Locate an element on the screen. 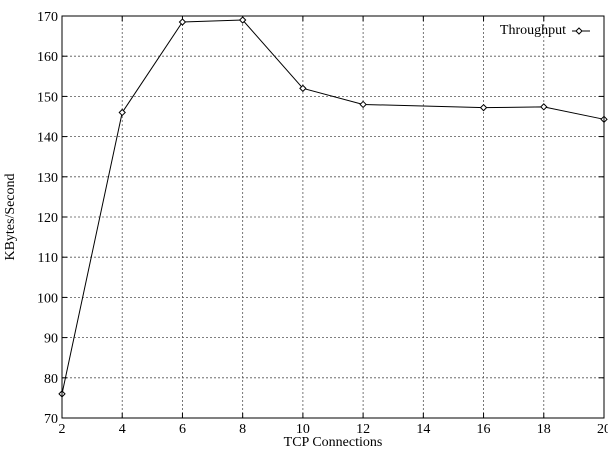 The height and width of the screenshot is (449, 608). x-axis-label: TCP Connections is located at coordinates (333, 442).